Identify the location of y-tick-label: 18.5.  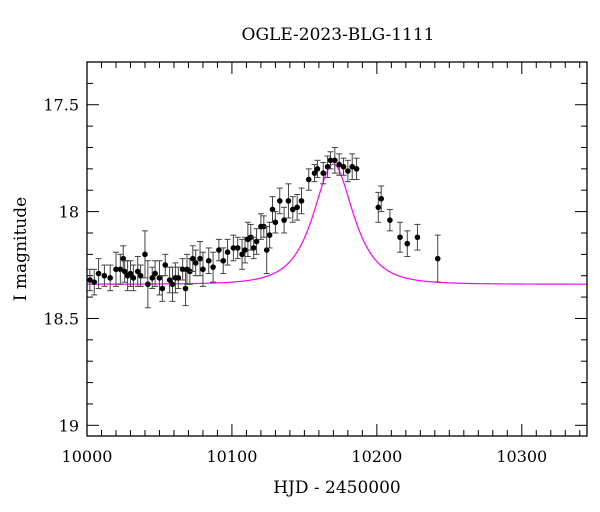
(61, 318).